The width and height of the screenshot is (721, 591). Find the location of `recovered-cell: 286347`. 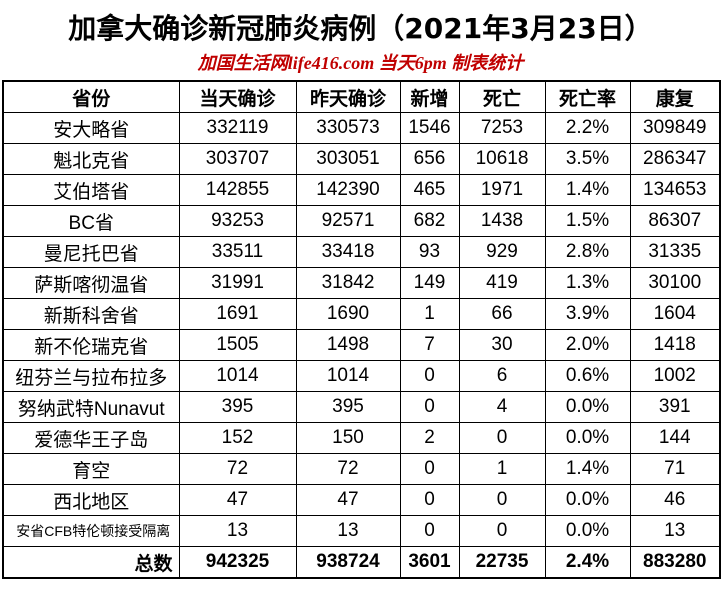

recovered-cell: 286347 is located at coordinates (675, 159).